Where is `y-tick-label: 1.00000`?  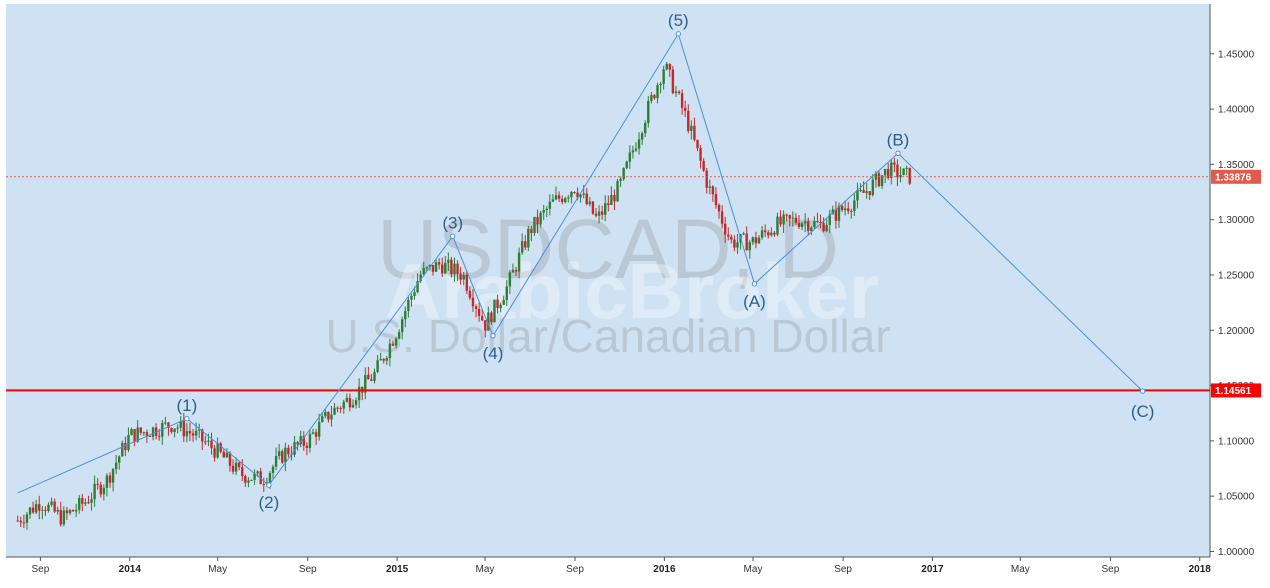
y-tick-label: 1.00000 is located at coordinates (1236, 552).